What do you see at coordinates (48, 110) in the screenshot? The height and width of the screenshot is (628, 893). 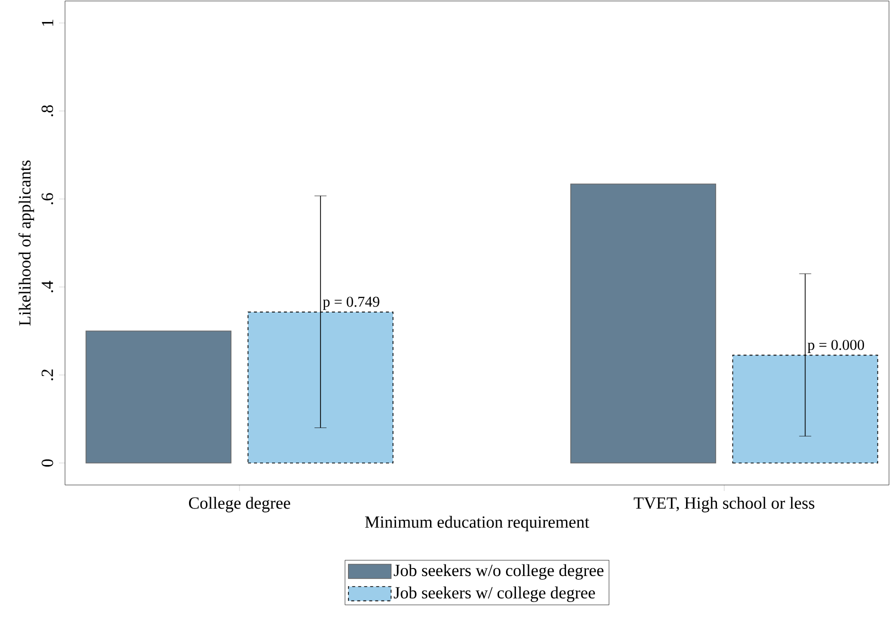 I see `y-tick-label: .8` at bounding box center [48, 110].